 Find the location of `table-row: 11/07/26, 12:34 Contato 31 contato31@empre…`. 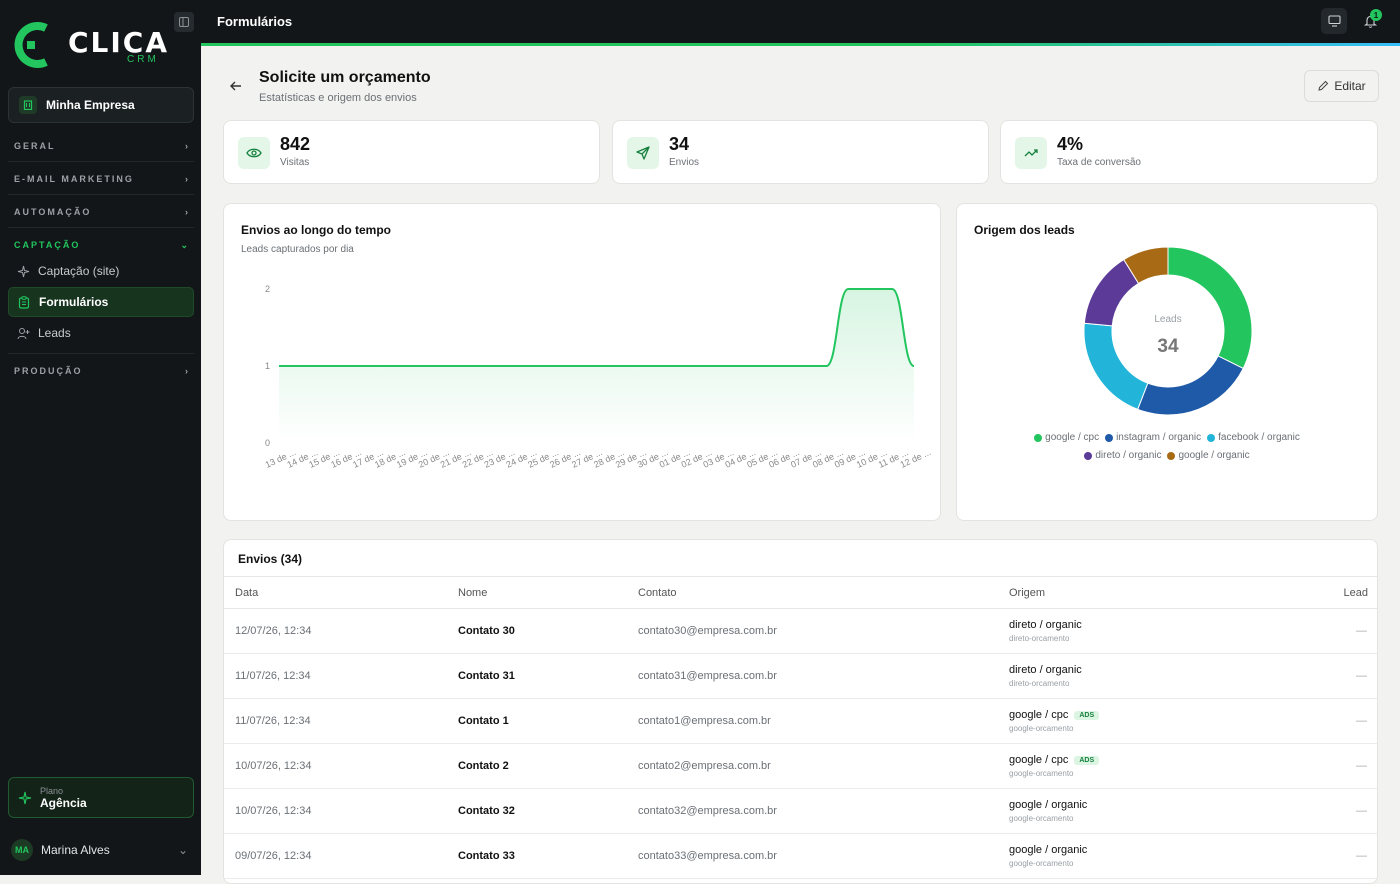

table-row: 11/07/26, 12:34 Contato 31 contato31@empre… is located at coordinates (800, 676).